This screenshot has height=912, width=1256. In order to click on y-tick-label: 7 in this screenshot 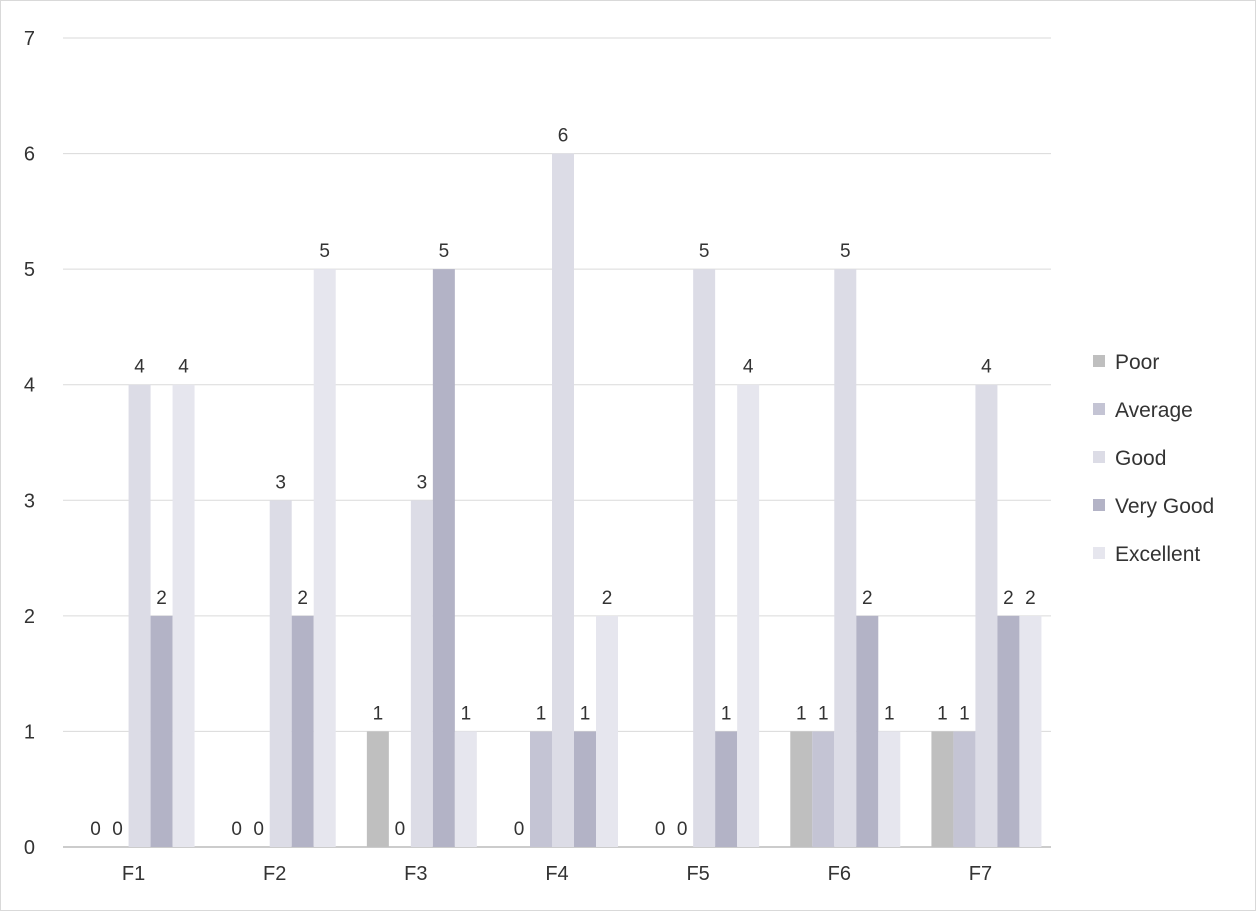, I will do `click(29, 39)`.